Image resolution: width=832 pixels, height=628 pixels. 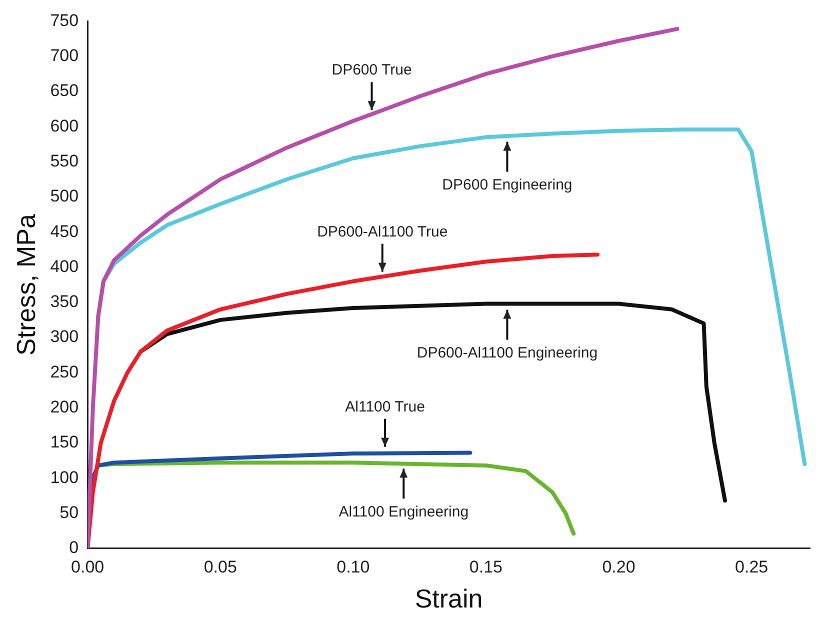 I want to click on y-tick-label: 600, so click(x=64, y=126).